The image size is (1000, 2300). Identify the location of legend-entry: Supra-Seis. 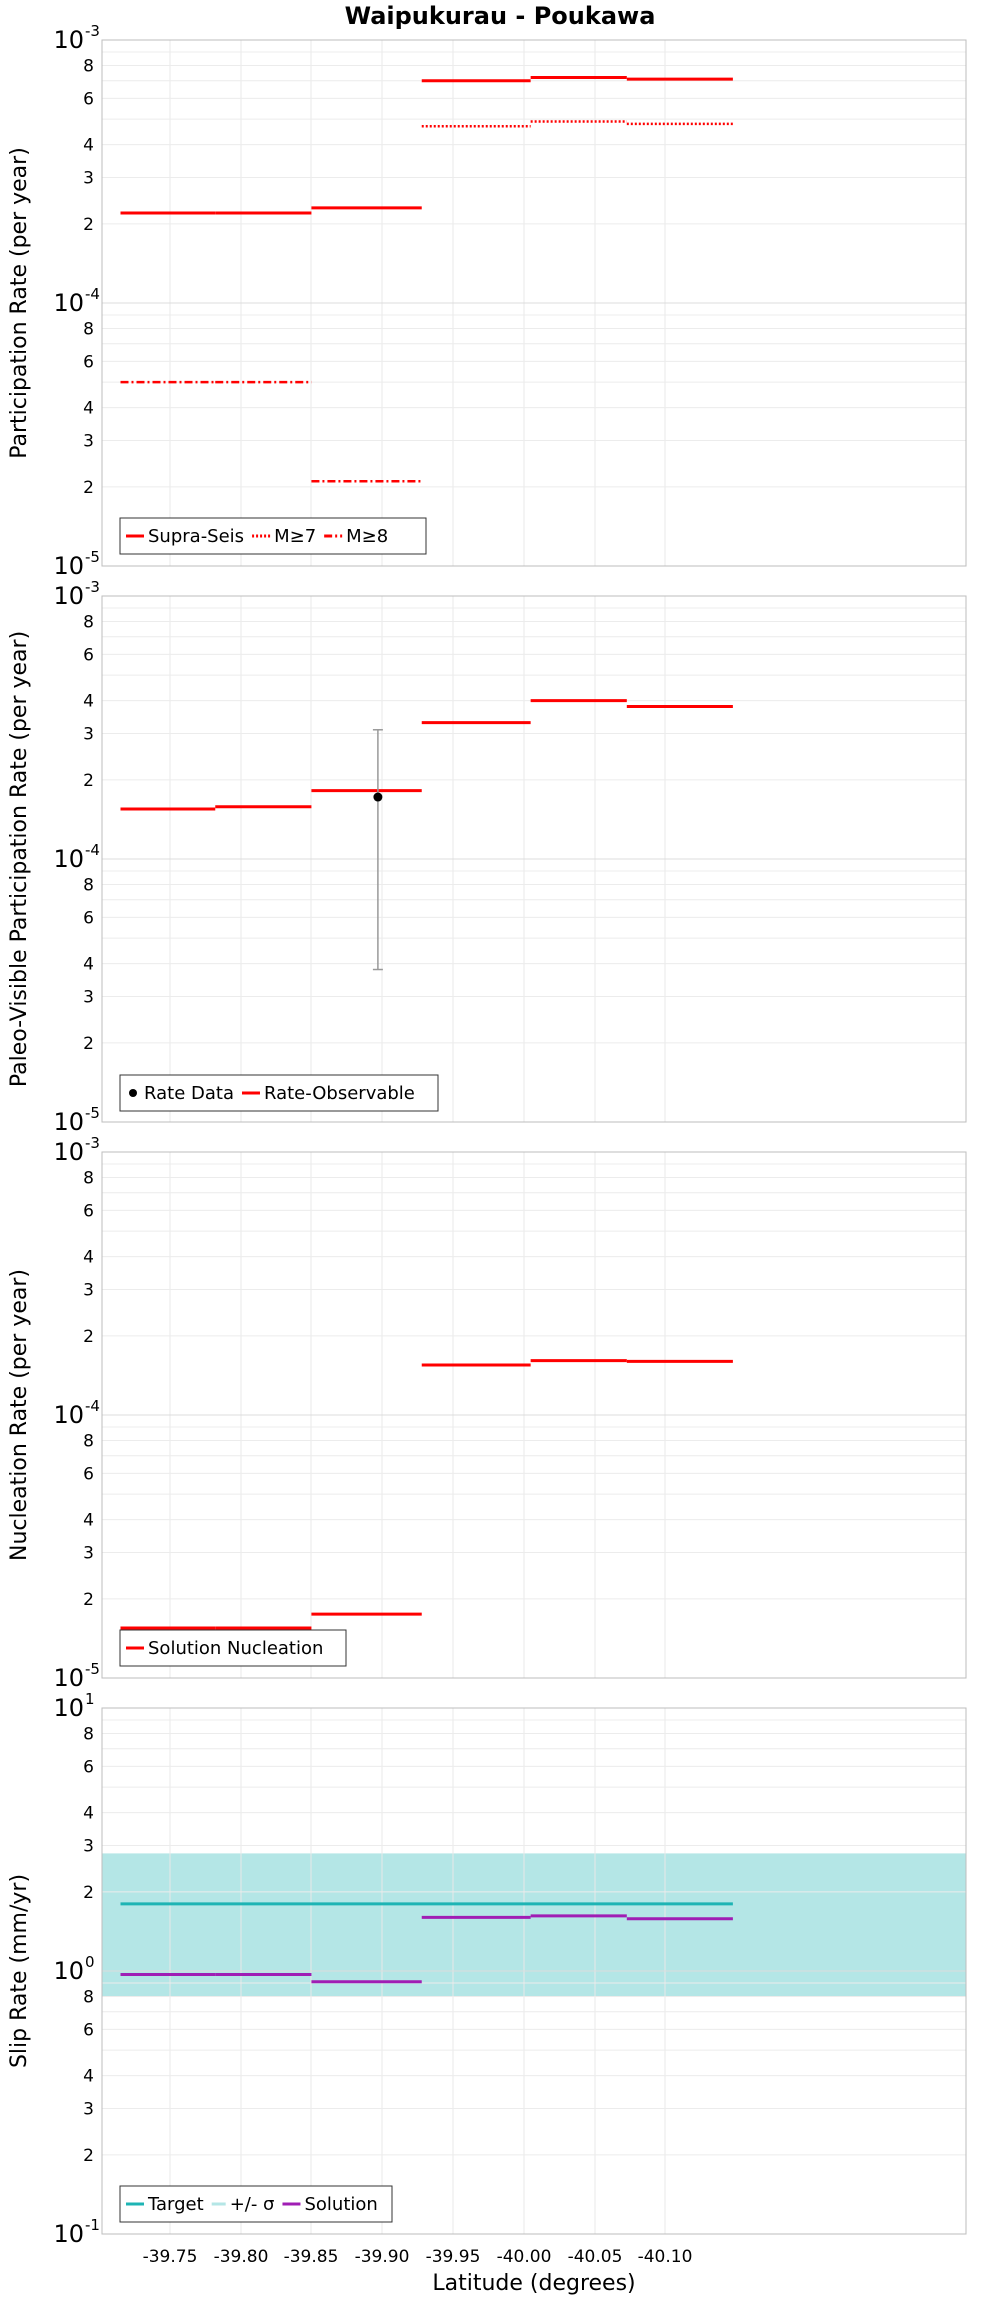
(196, 536).